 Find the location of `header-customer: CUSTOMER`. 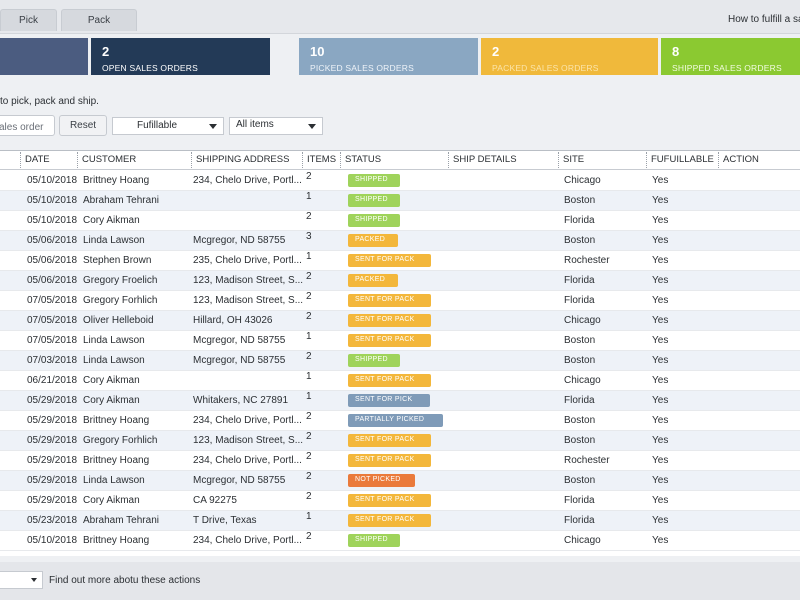

header-customer: CUSTOMER is located at coordinates (134, 160).